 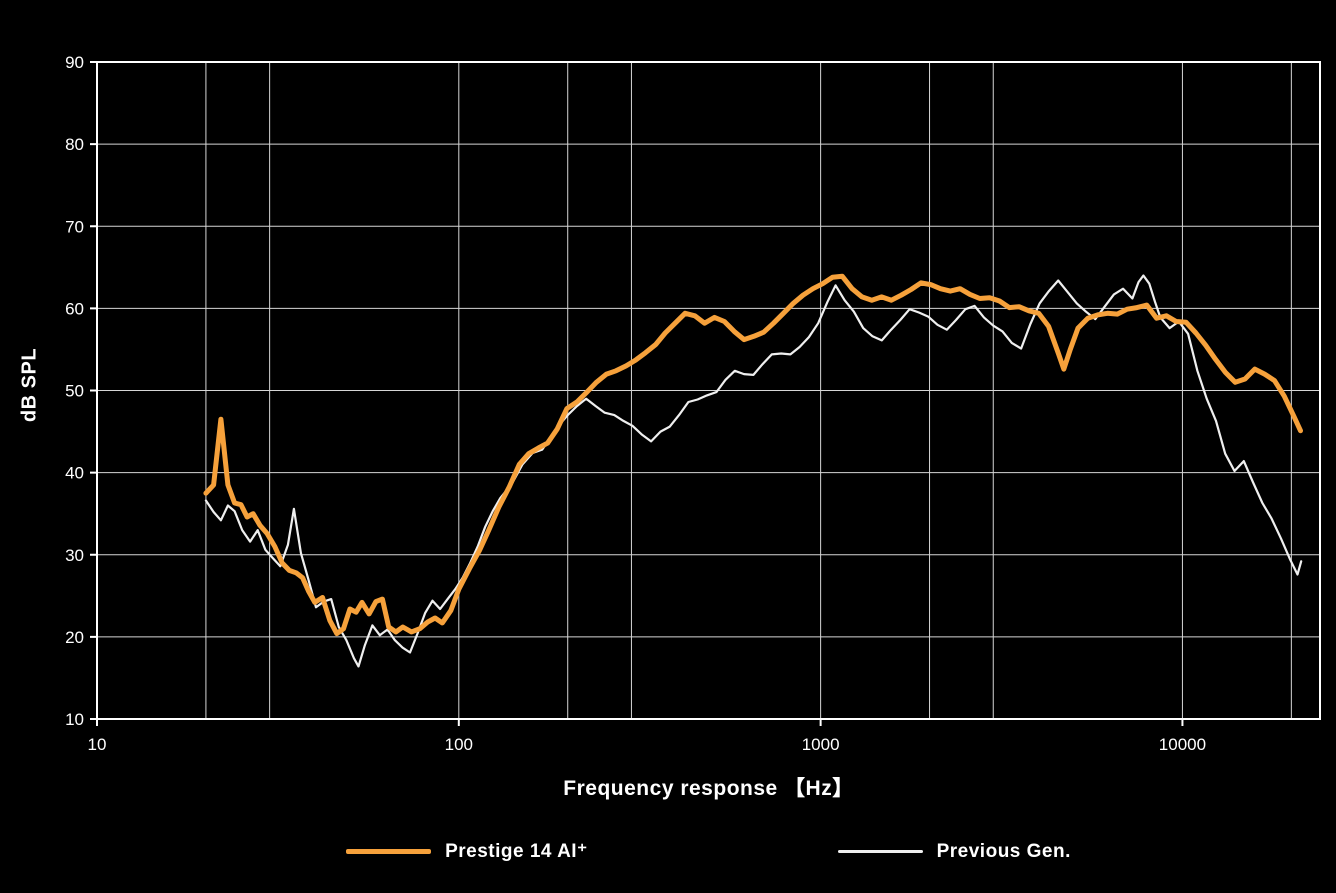 I want to click on legend-item-prestige: Prestige 14 AI⁺, so click(x=467, y=851).